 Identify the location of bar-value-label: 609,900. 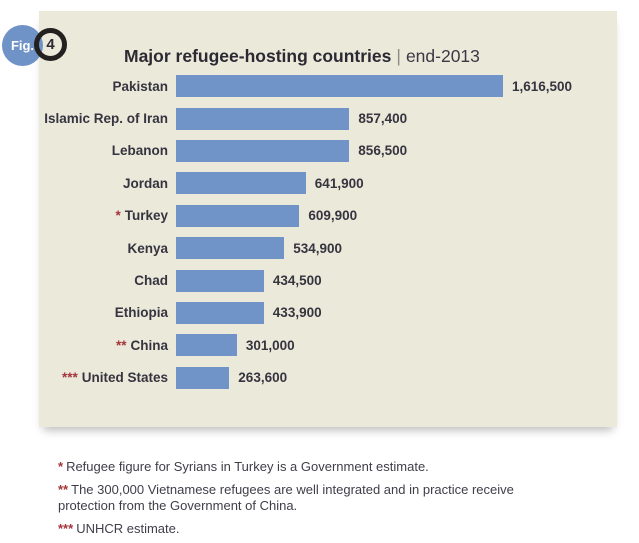
(333, 216).